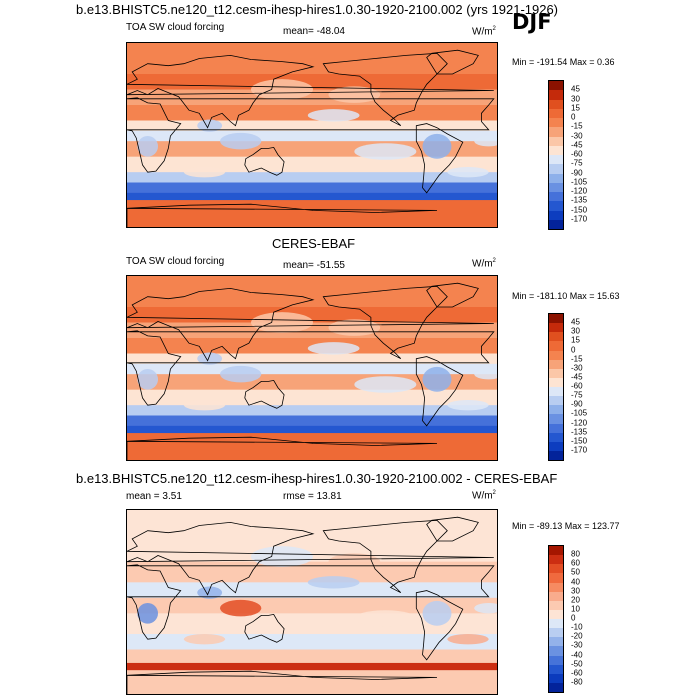  Describe the element at coordinates (577, 654) in the screenshot. I see `colorbar-tick-label: -40` at that location.